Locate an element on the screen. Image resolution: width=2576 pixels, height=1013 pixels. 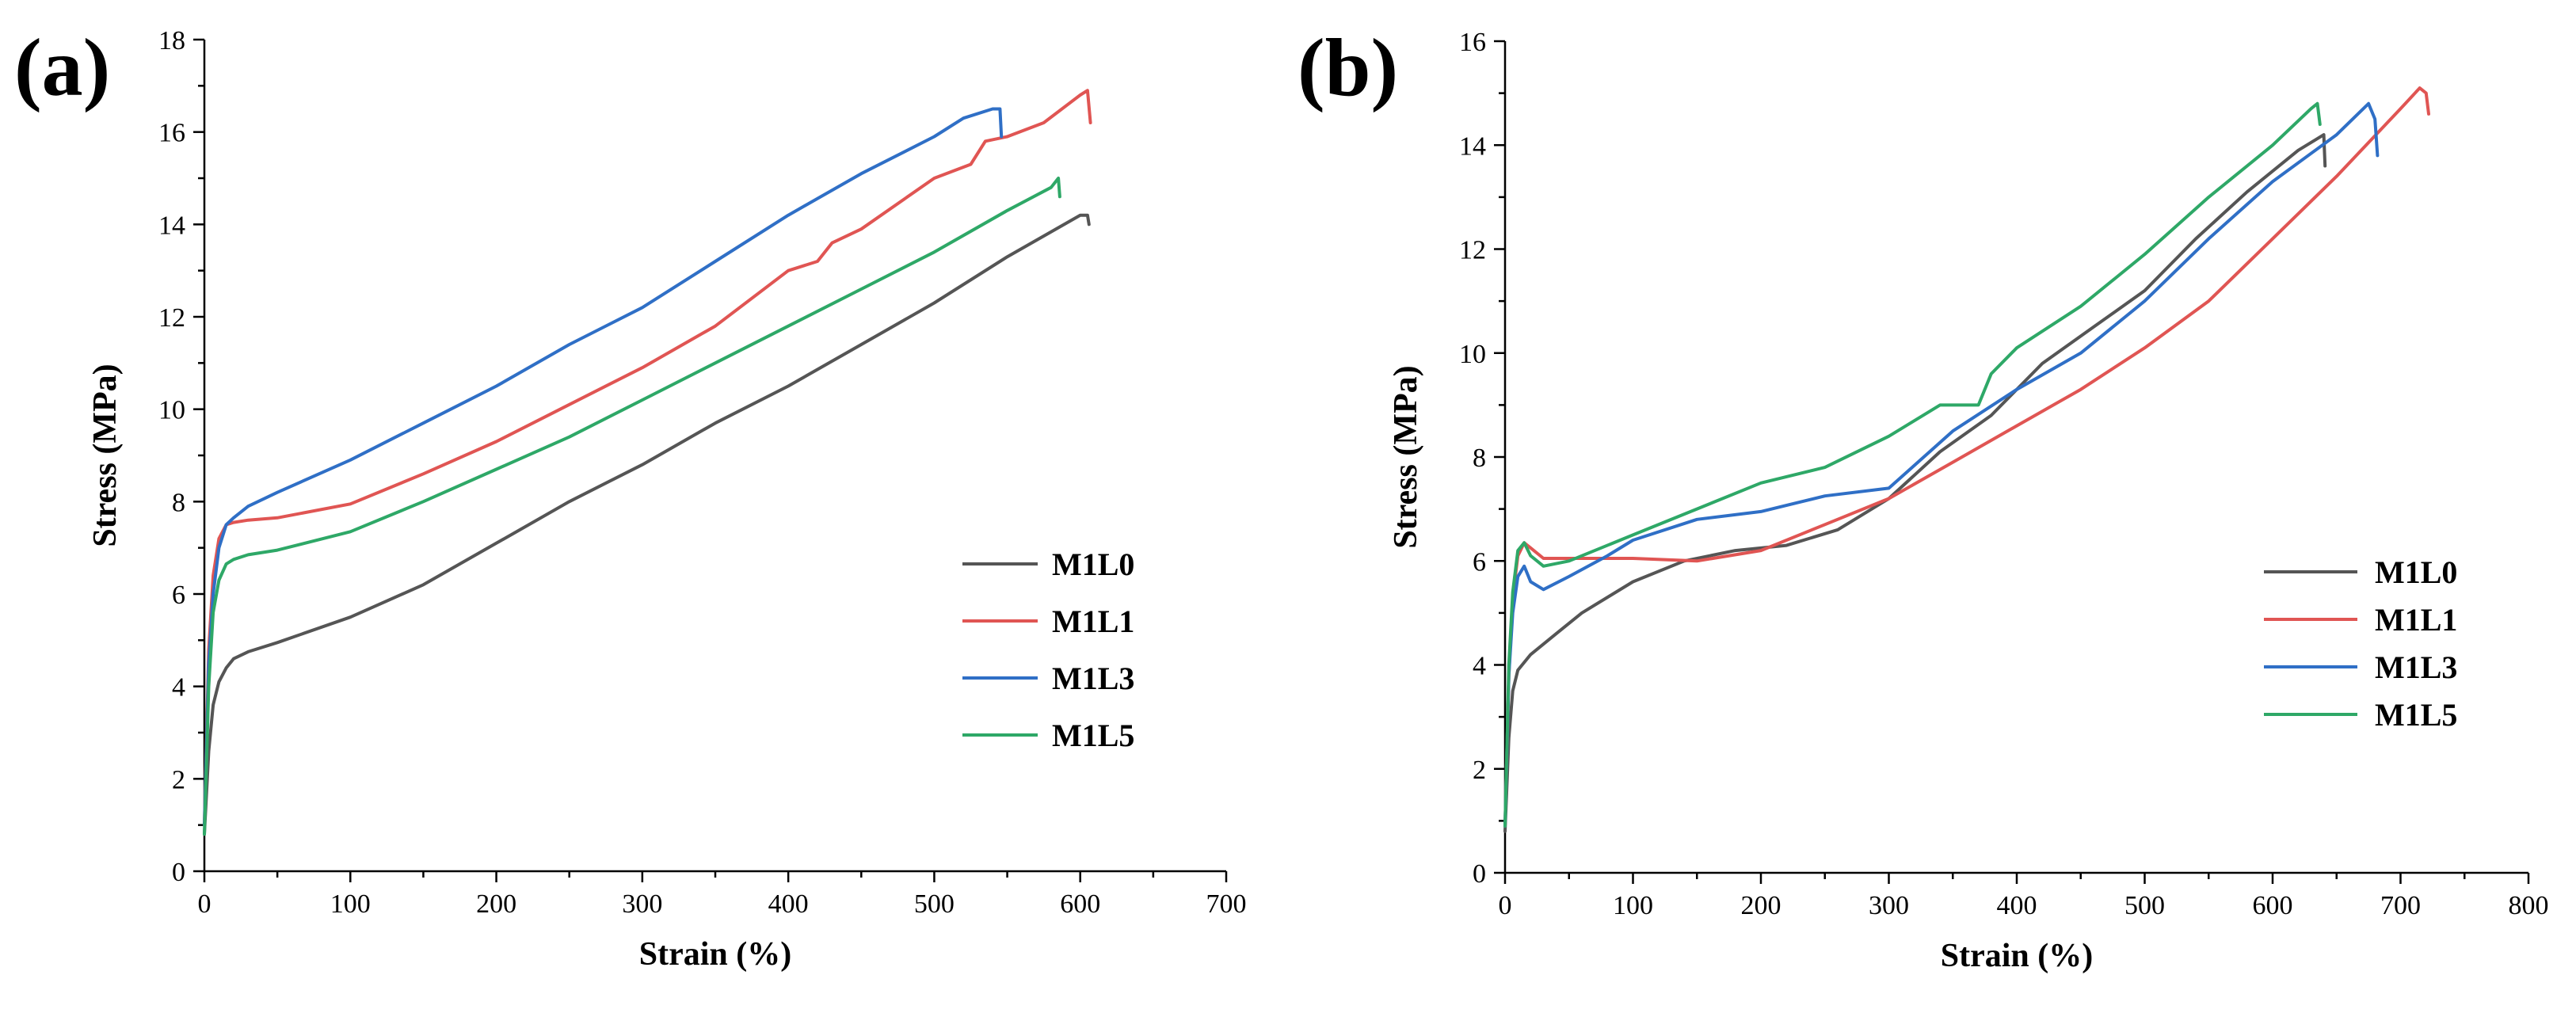
x-tick-label: 800 is located at coordinates (2529, 905).